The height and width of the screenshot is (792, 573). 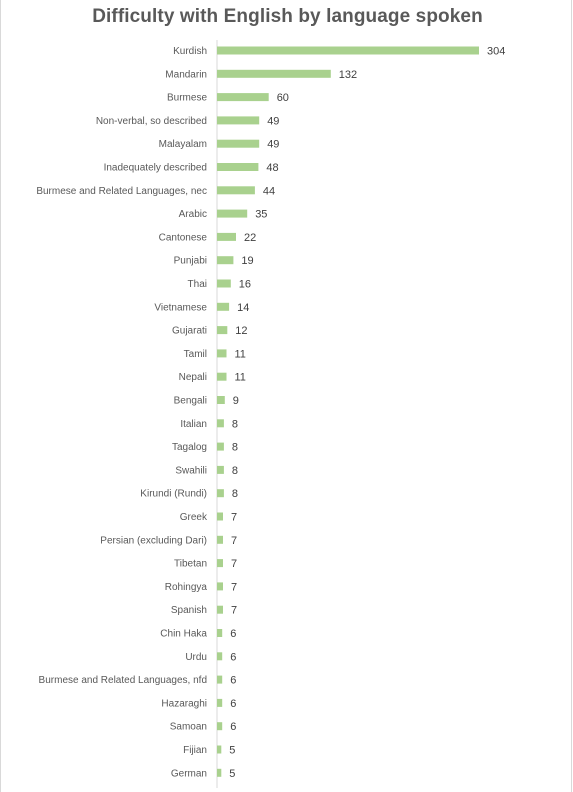 What do you see at coordinates (348, 75) in the screenshot?
I see `value-label-mandarin: 132` at bounding box center [348, 75].